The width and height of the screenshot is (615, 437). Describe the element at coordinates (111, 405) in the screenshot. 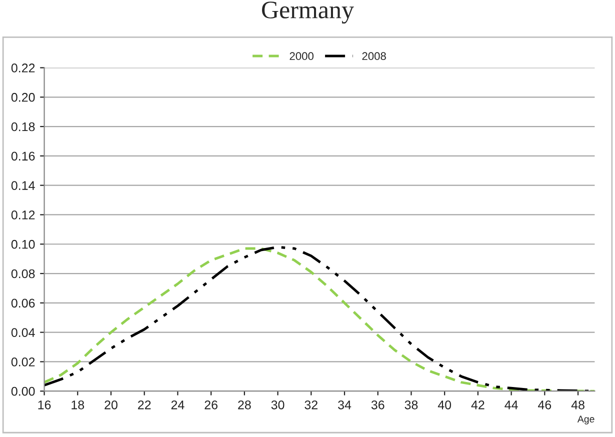

I see `x-tick-label: 20` at that location.